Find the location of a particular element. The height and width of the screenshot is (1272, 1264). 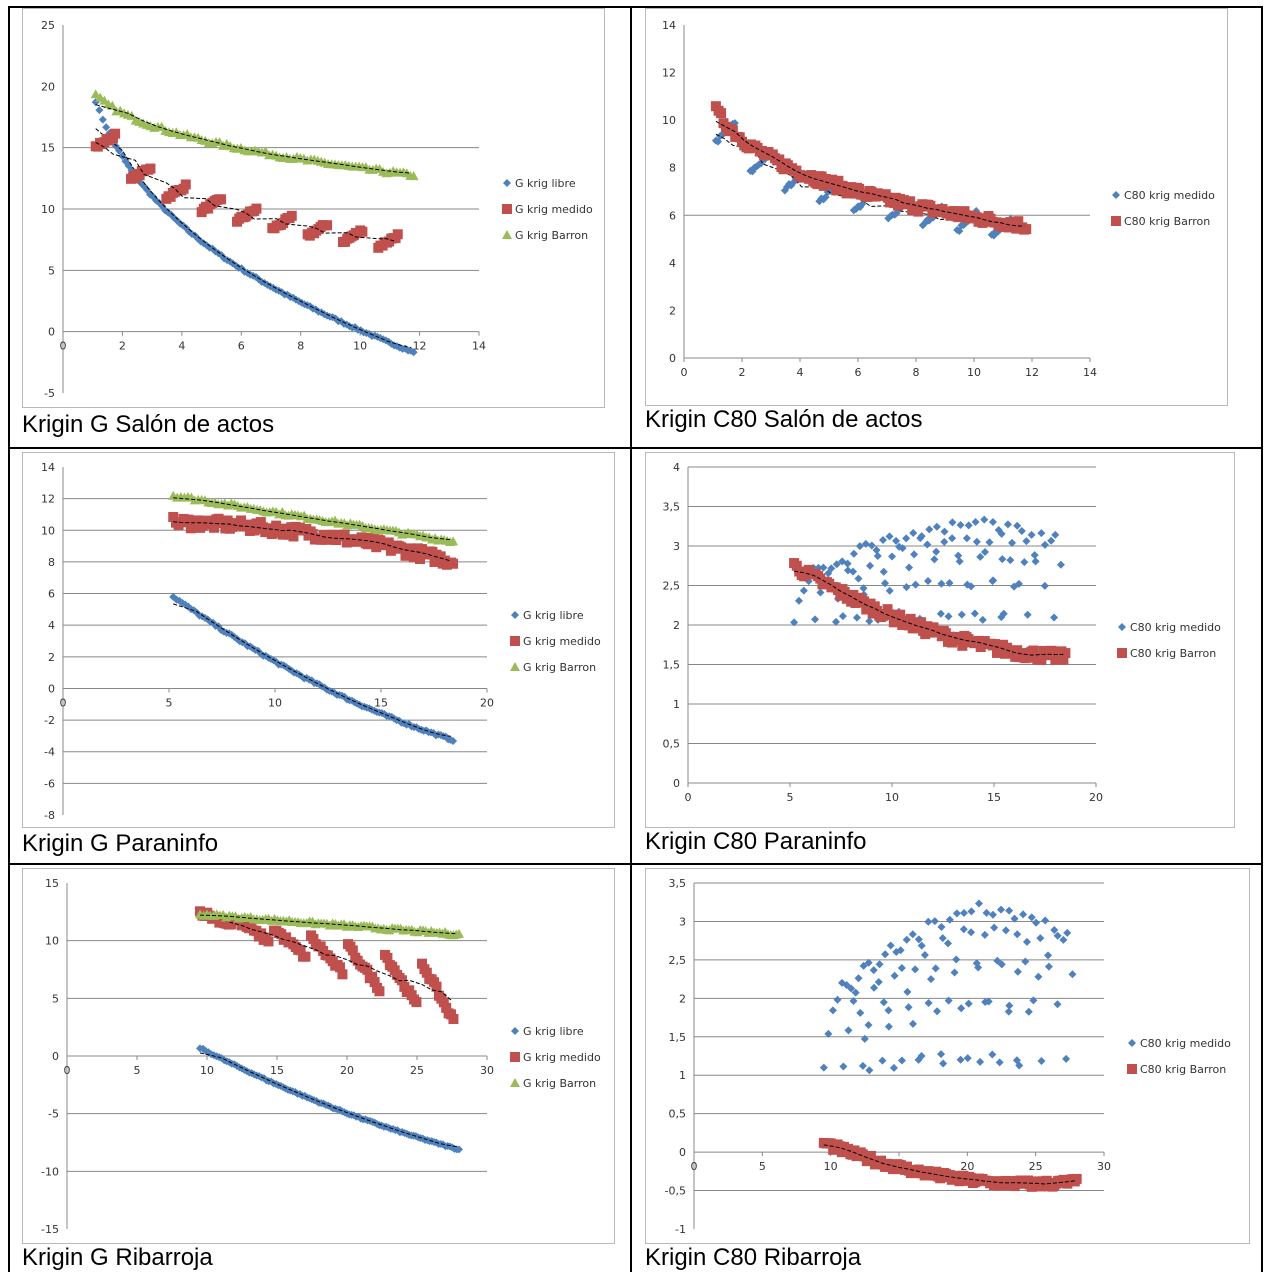

x-tick-label: 14 is located at coordinates (1090, 372).